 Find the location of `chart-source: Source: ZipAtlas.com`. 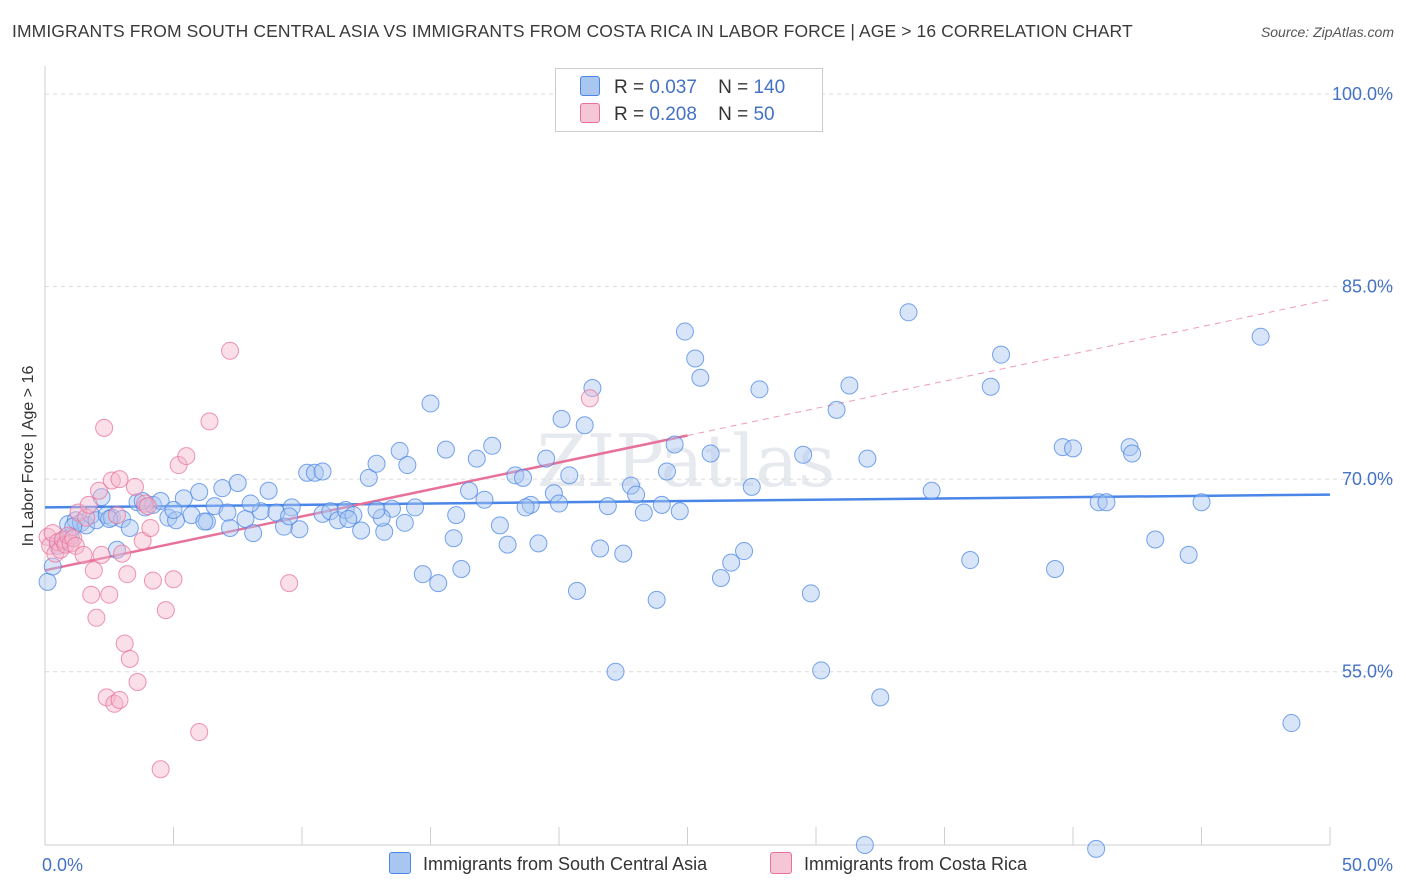

chart-source: Source: ZipAtlas.com is located at coordinates (1327, 32).